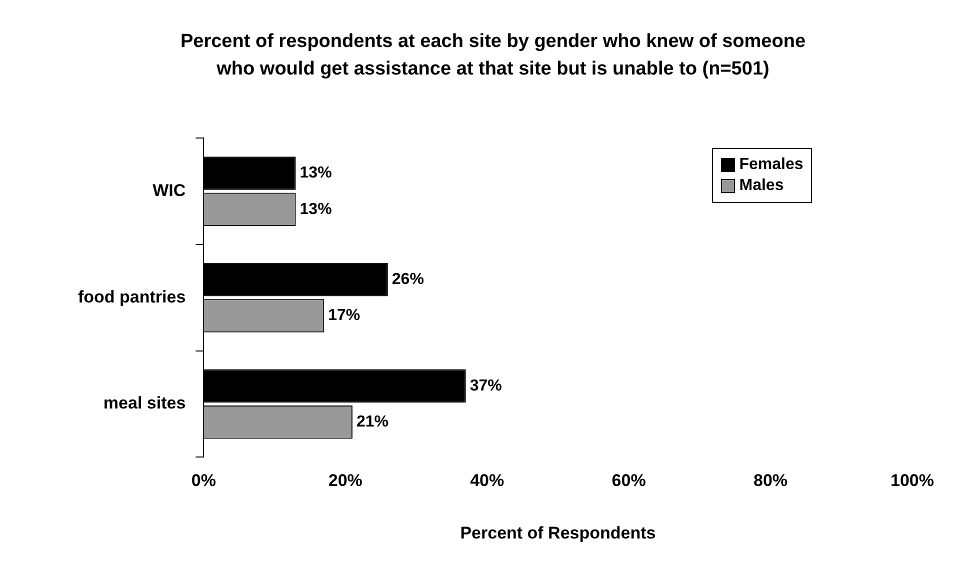 The width and height of the screenshot is (956, 566). Describe the element at coordinates (144, 403) in the screenshot. I see `y-tick-label: meal sites` at that location.